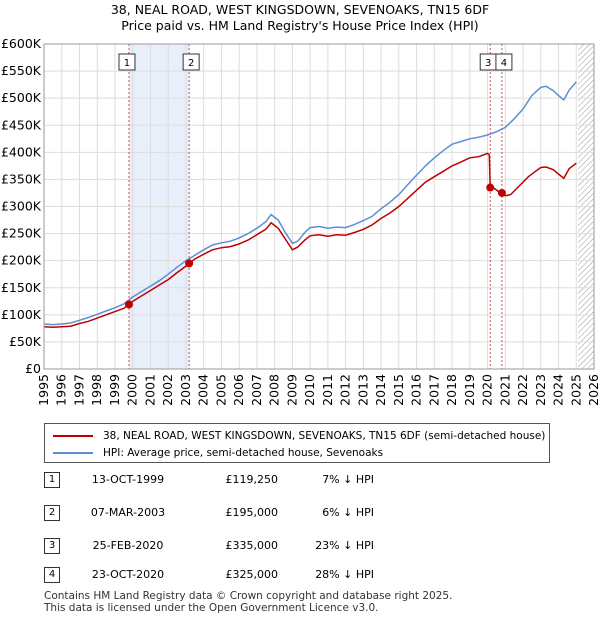  What do you see at coordinates (309, 390) in the screenshot?
I see `x-tick-label: 2010` at bounding box center [309, 390].